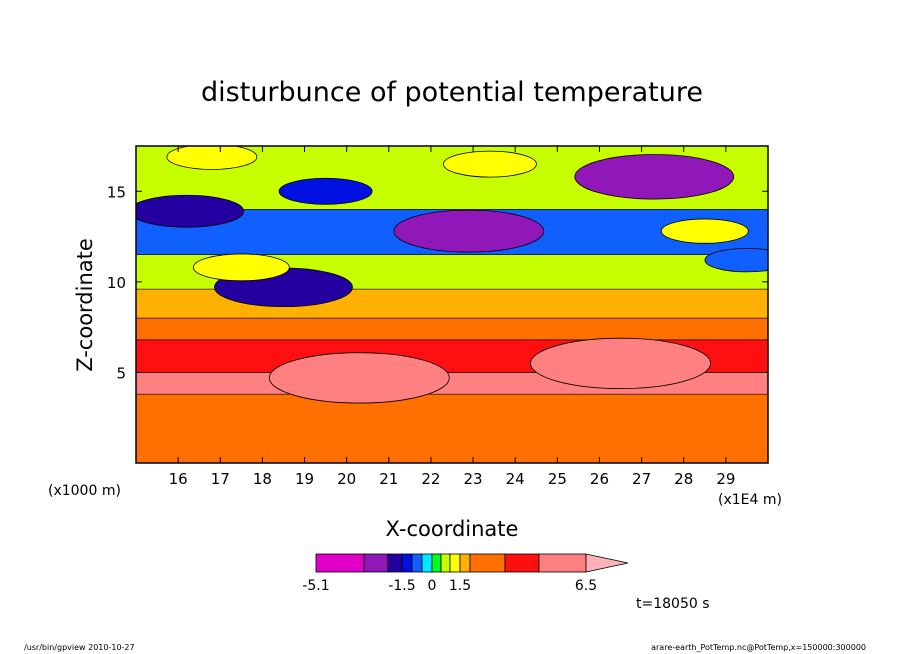  Describe the element at coordinates (220, 479) in the screenshot. I see `x-tick-label: 17` at that location.